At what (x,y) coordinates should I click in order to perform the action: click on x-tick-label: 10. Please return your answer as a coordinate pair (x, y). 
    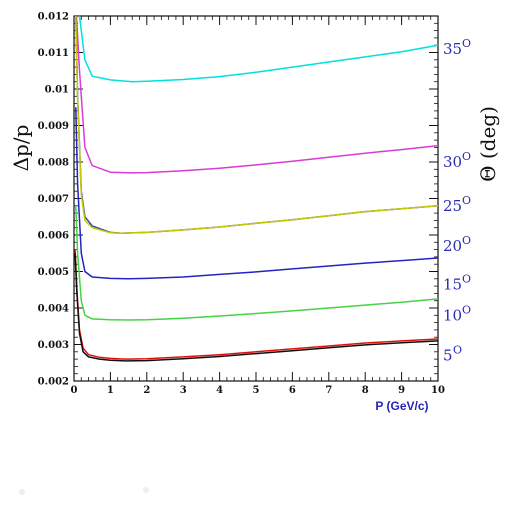
    Looking at the image, I should click on (438, 390).